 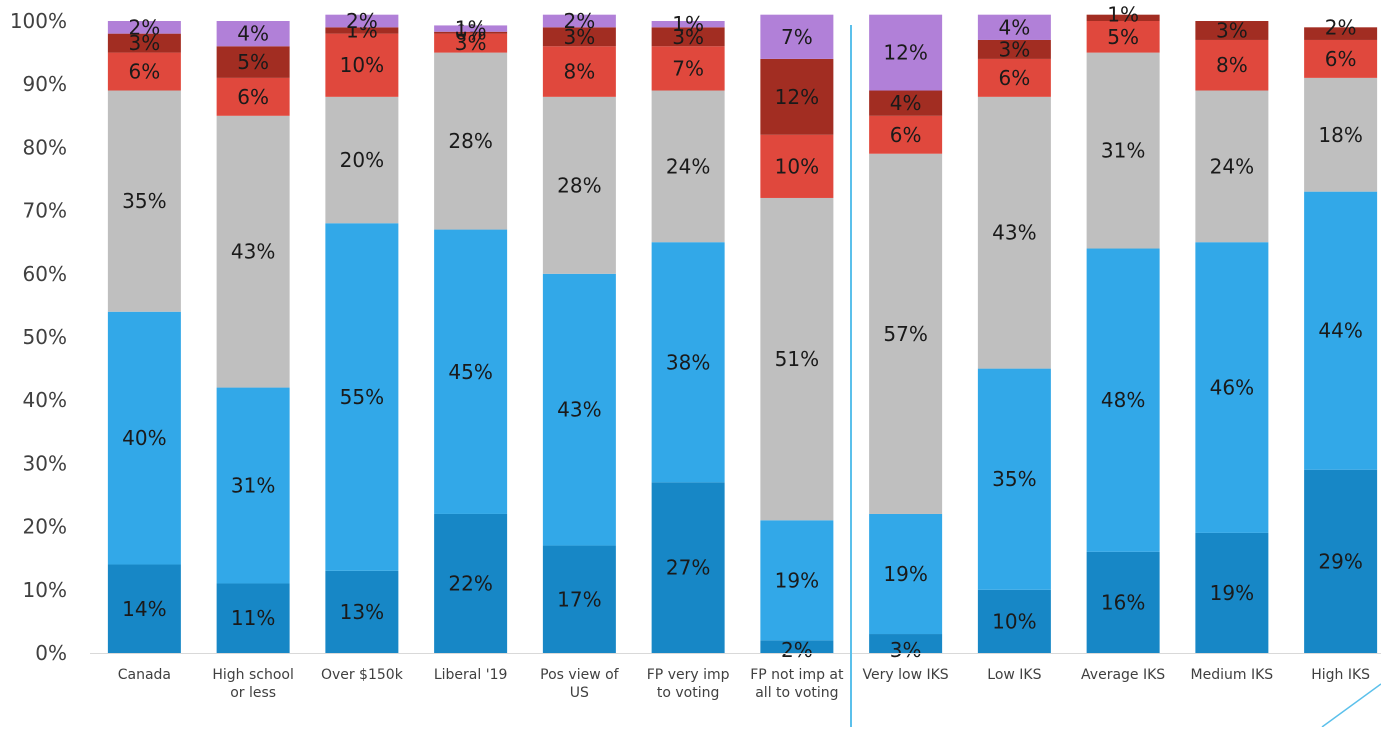 I want to click on data-label: 45%, so click(x=470, y=372).